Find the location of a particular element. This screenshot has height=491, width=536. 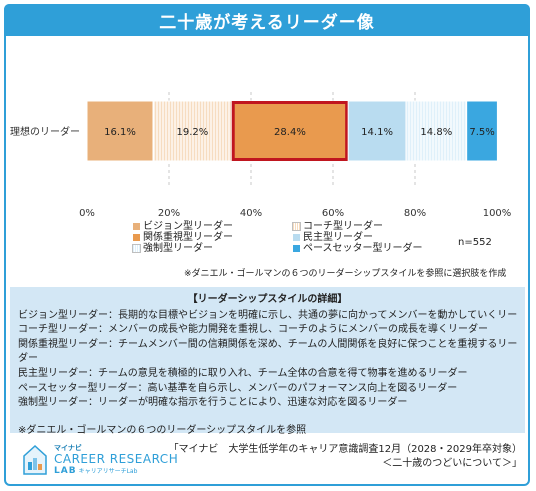

source-line-2: ＜二十歳のつどいについて＞」 is located at coordinates (452, 463).